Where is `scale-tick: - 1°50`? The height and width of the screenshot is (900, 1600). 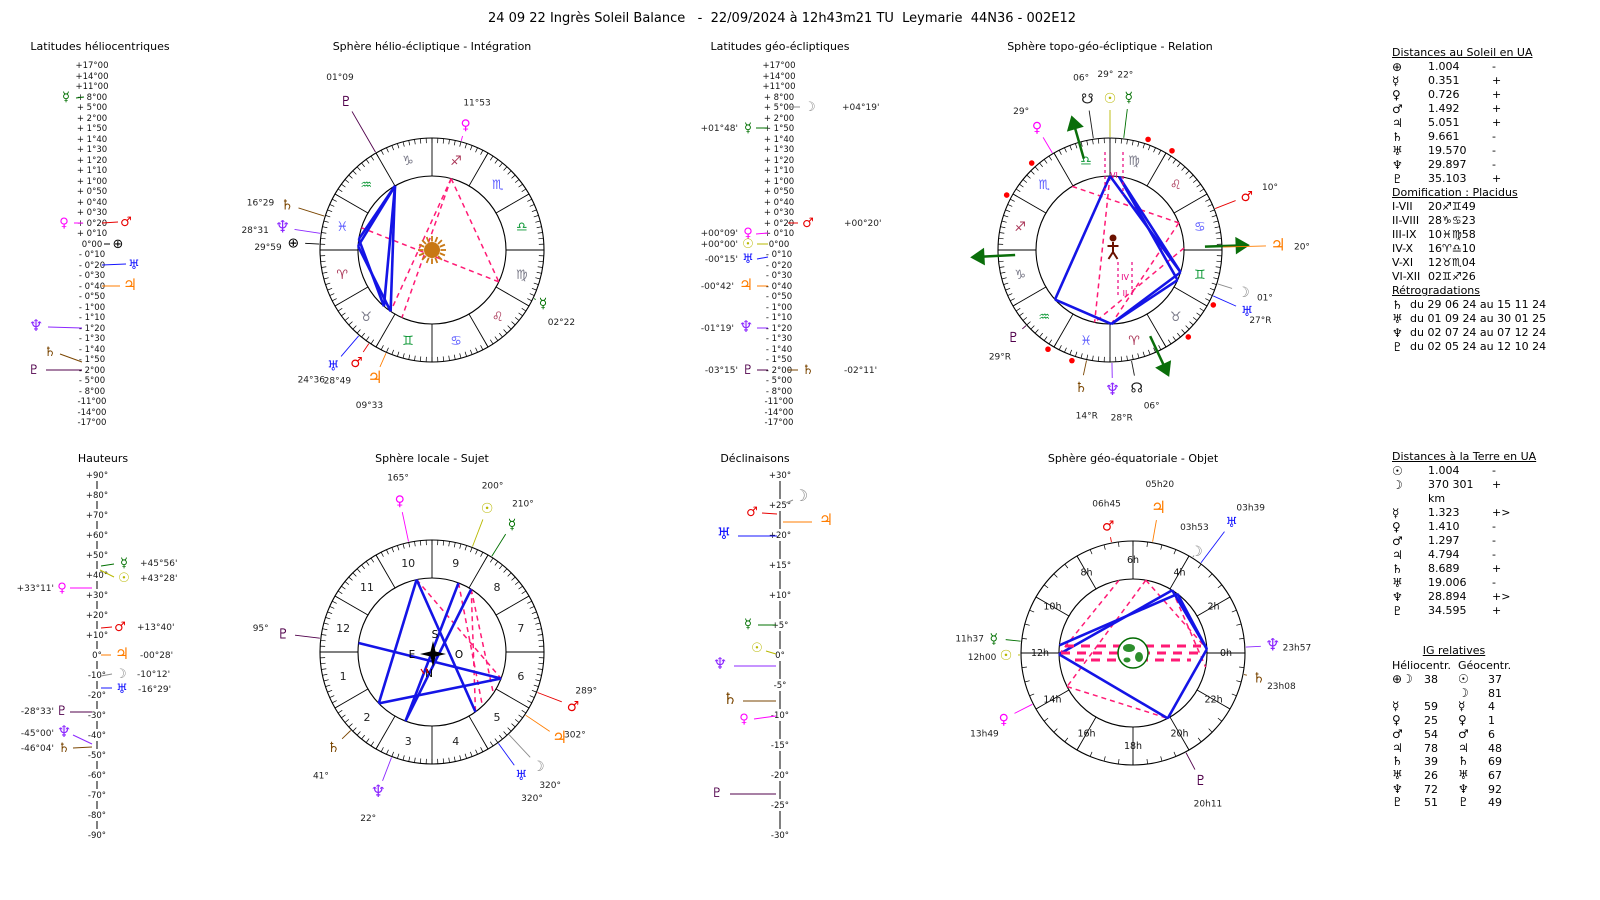 scale-tick: - 1°50 is located at coordinates (92, 360).